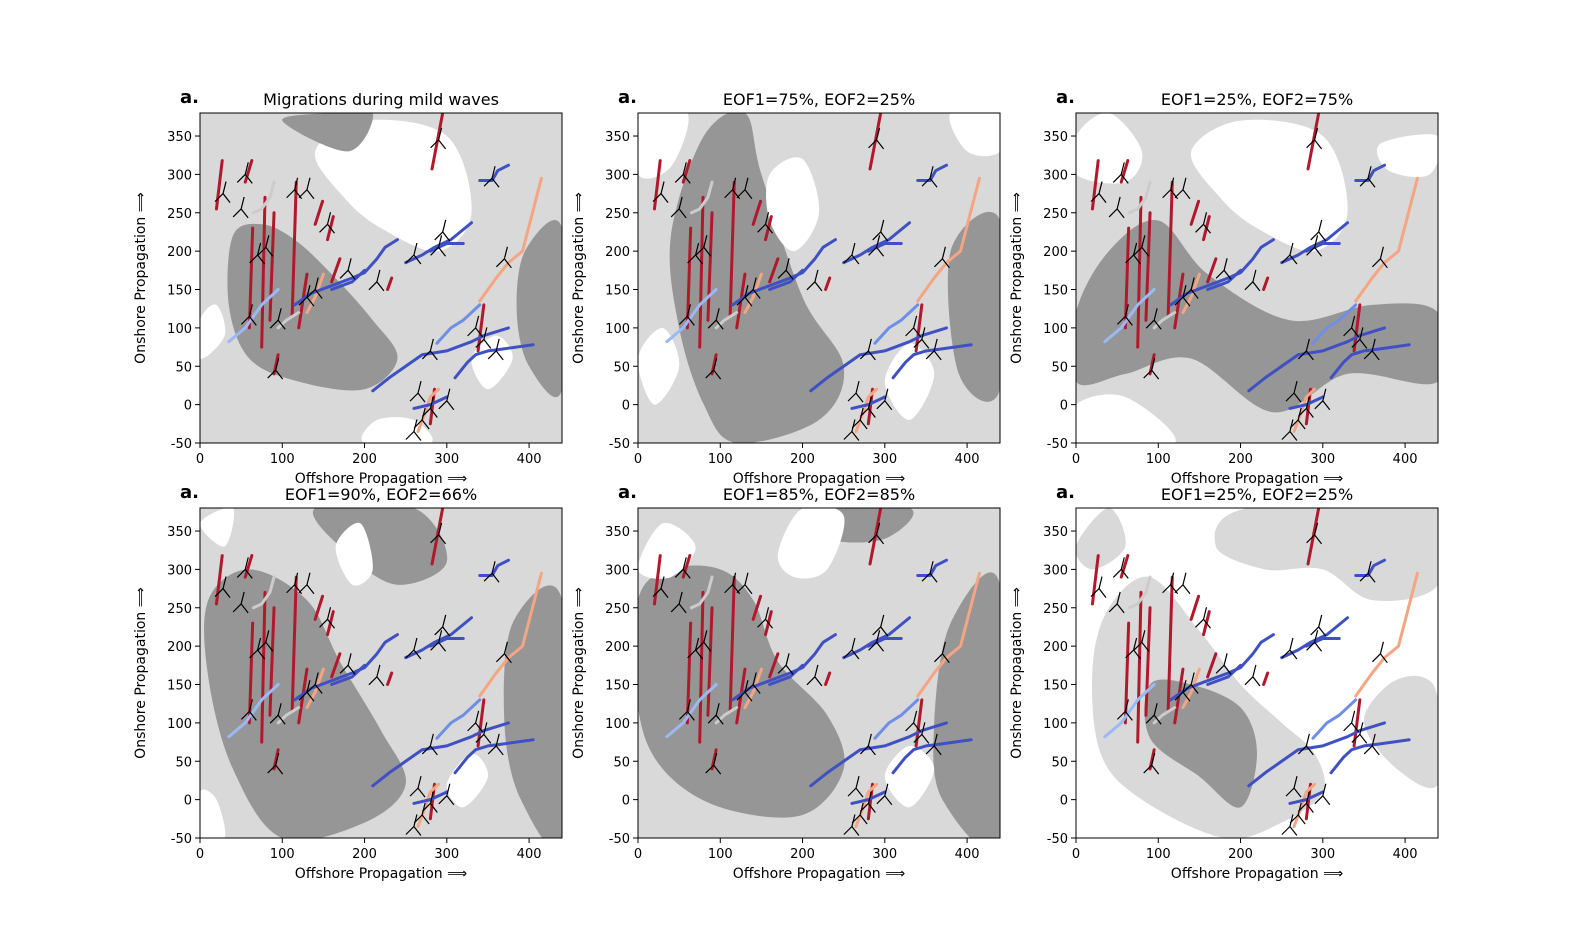 The height and width of the screenshot is (932, 1584). Describe the element at coordinates (1064, 801) in the screenshot. I see `y-tick-label: 0` at that location.